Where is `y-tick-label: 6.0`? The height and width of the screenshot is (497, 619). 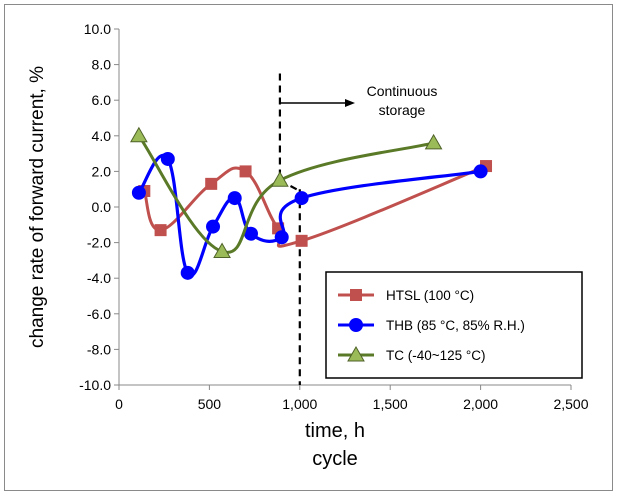
y-tick-label: 6.0 is located at coordinates (102, 100).